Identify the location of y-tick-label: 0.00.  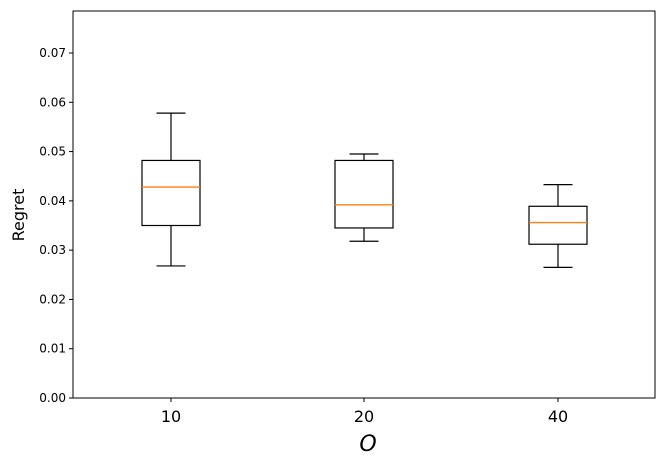
(52, 398).